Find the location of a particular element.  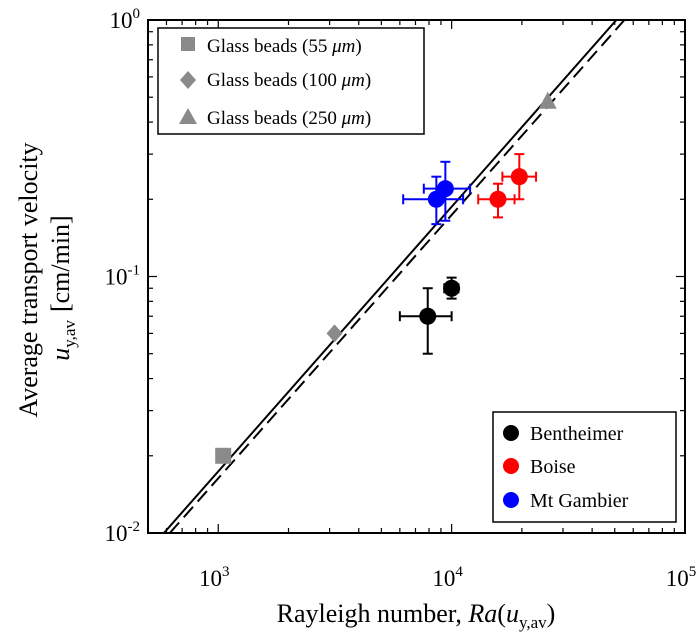

y-axis-title-line1: Average transport velocity is located at coordinates (28, 279).